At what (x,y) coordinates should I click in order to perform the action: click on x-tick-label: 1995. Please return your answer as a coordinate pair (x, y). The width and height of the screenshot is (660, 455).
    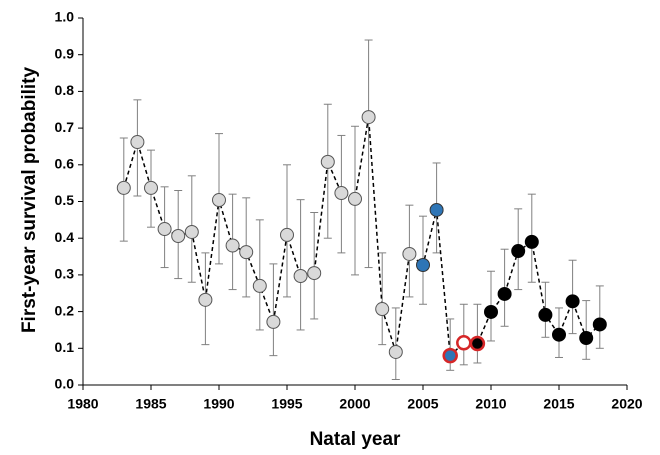
    Looking at the image, I should click on (286, 404).